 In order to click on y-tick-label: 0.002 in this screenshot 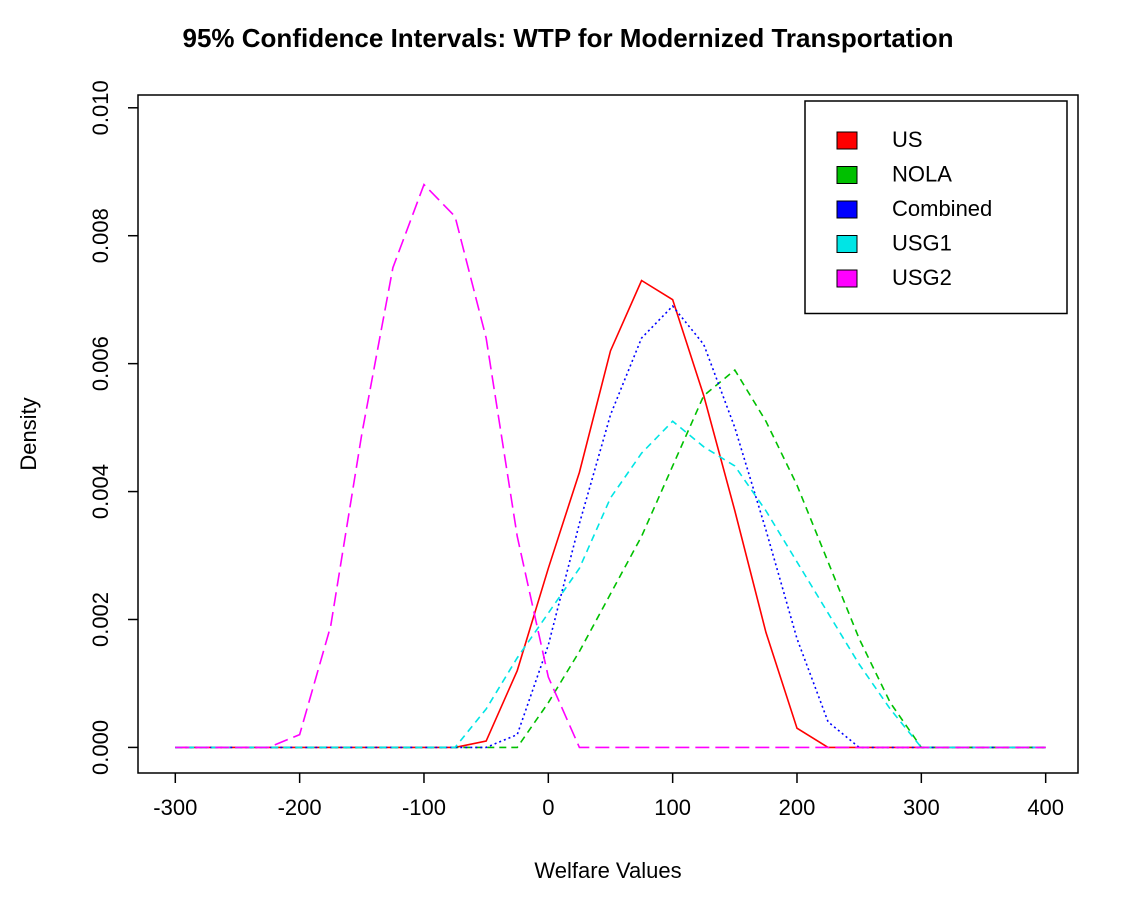, I will do `click(100, 619)`.